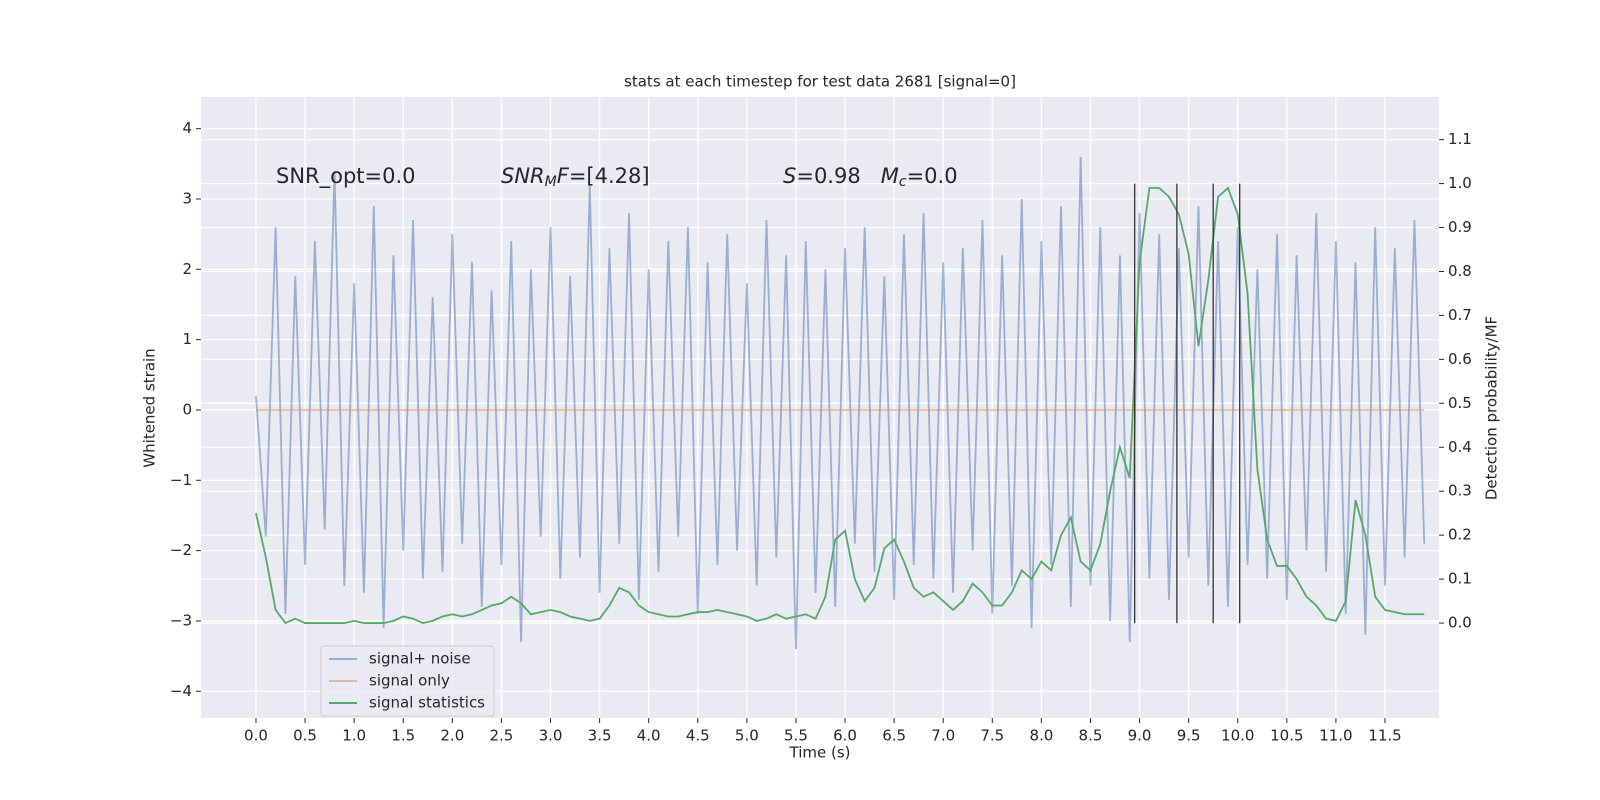  I want to click on x-tick-label: 7.5, so click(992, 736).